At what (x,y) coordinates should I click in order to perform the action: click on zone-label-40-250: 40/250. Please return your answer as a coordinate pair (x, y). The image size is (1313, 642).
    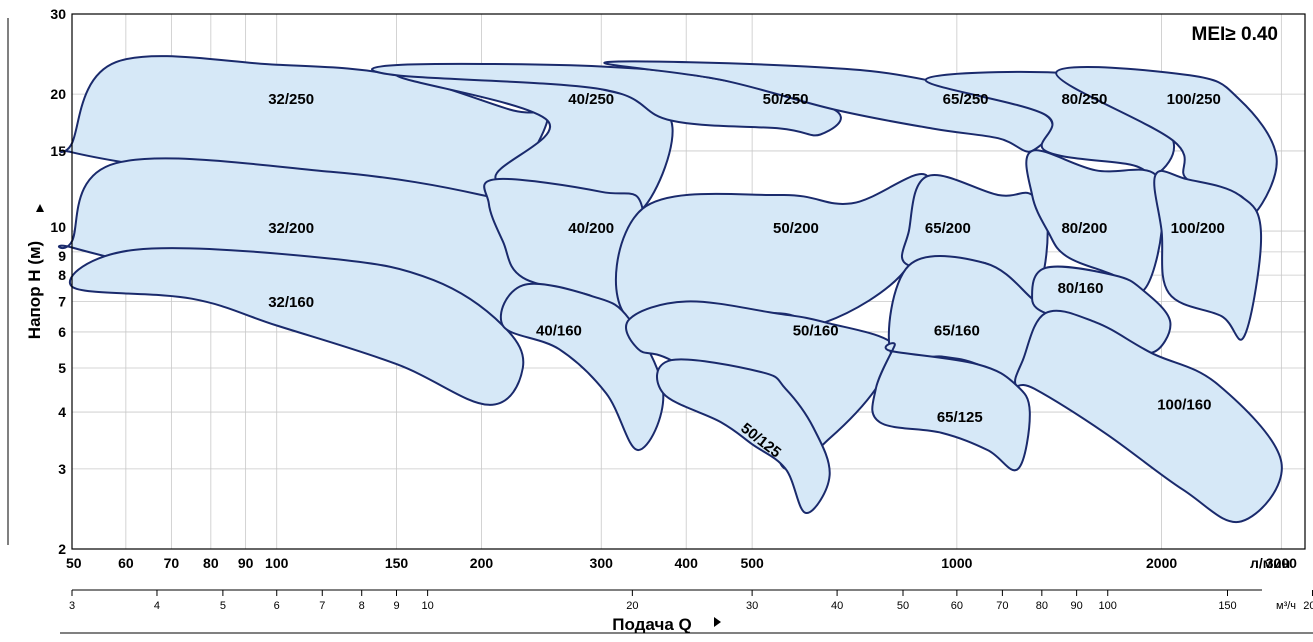
    Looking at the image, I should click on (591, 99).